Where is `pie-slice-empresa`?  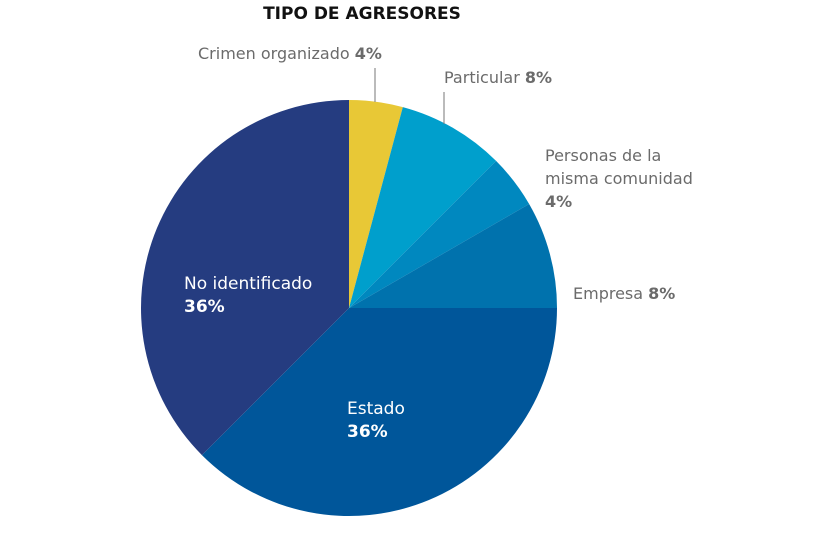
pie-slice-empresa is located at coordinates (453, 256).